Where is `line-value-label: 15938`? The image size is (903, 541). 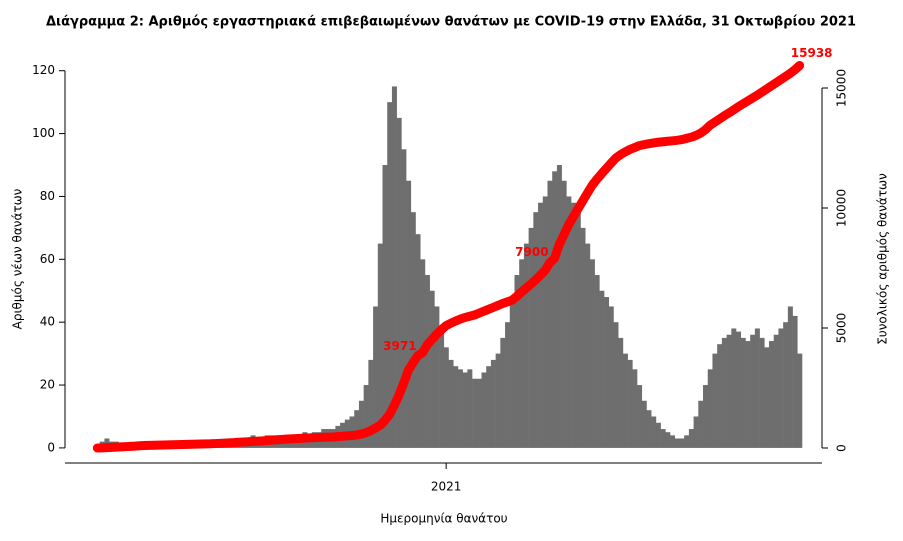
line-value-label: 15938 is located at coordinates (812, 53).